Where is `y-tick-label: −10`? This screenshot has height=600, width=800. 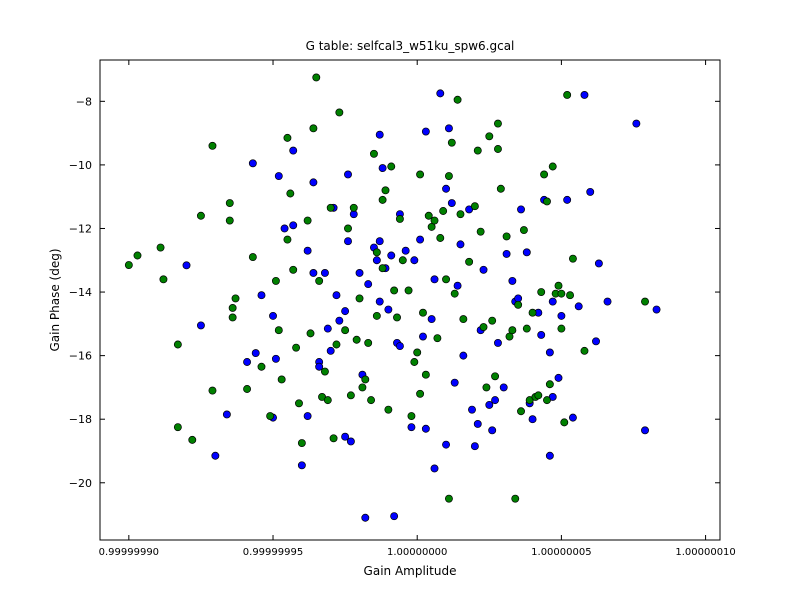 y-tick-label: −10 is located at coordinates (80, 165).